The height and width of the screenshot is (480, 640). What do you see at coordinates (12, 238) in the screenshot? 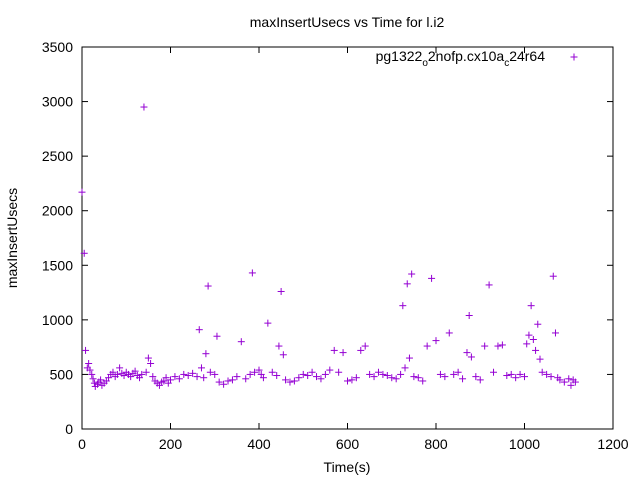
I see `y-axis-label: maxInsertUsecs` at bounding box center [12, 238].